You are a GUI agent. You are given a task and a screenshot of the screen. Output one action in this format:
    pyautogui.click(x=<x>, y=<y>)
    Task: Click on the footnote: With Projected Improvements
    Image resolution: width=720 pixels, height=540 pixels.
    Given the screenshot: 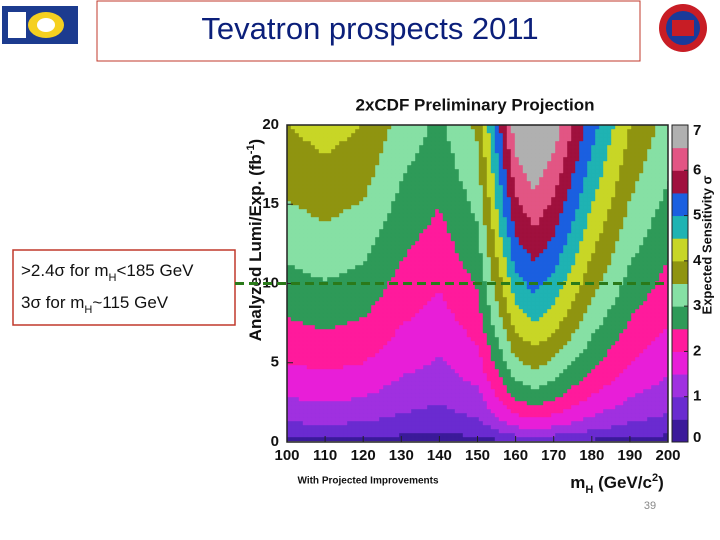 What is the action you would take?
    pyautogui.click(x=367, y=481)
    